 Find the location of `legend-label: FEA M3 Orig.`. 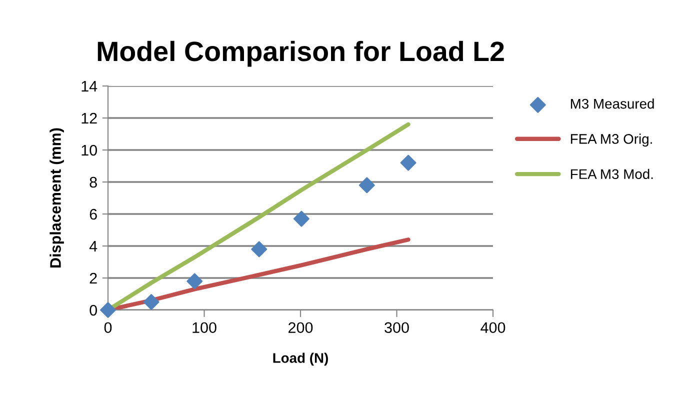

legend-label: FEA M3 Orig. is located at coordinates (611, 140).